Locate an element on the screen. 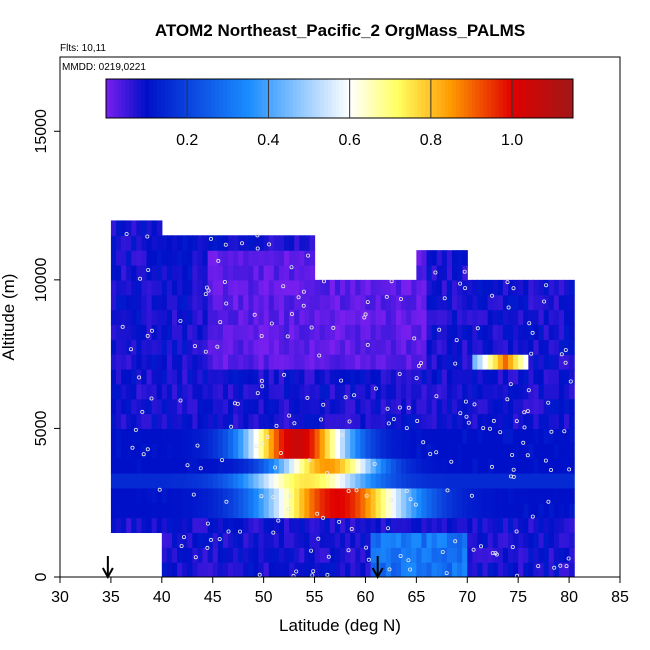 This screenshot has width=650, height=650. x-tick-label: 75 is located at coordinates (518, 597).